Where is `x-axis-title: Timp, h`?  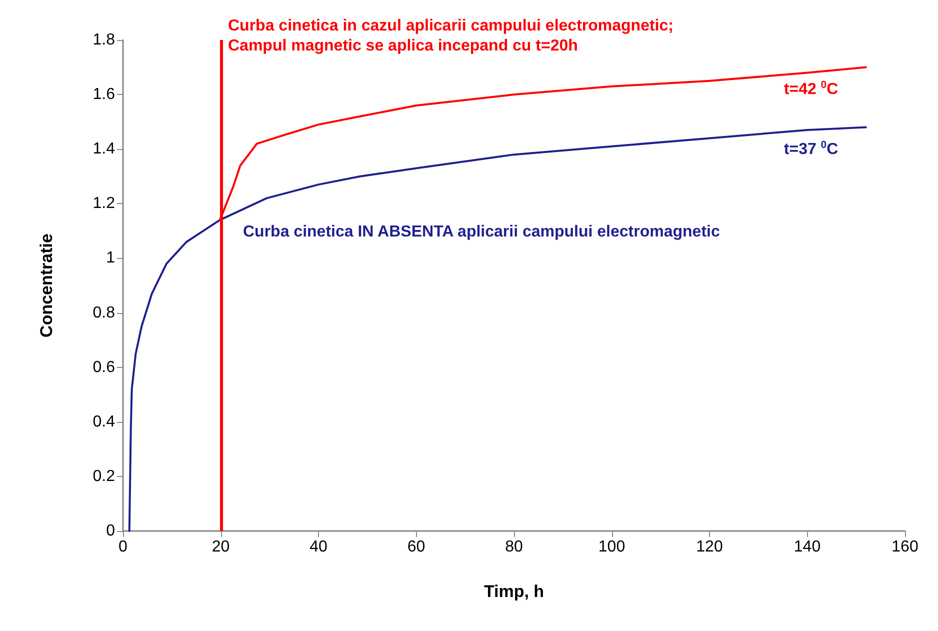
x-axis-title: Timp, h is located at coordinates (514, 591).